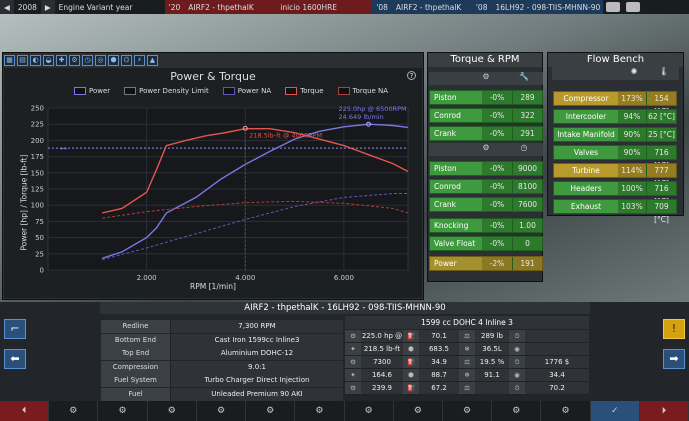 This screenshot has height=421, width=689. I want to click on thermometer-icon: 🌡, so click(664, 71).